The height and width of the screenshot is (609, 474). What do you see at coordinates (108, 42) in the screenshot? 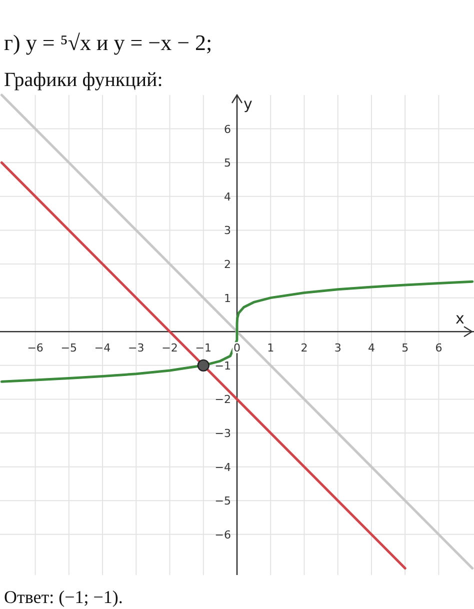
I see `chart-title: г) y = ⁵√x и y = −x − 2;` at bounding box center [108, 42].